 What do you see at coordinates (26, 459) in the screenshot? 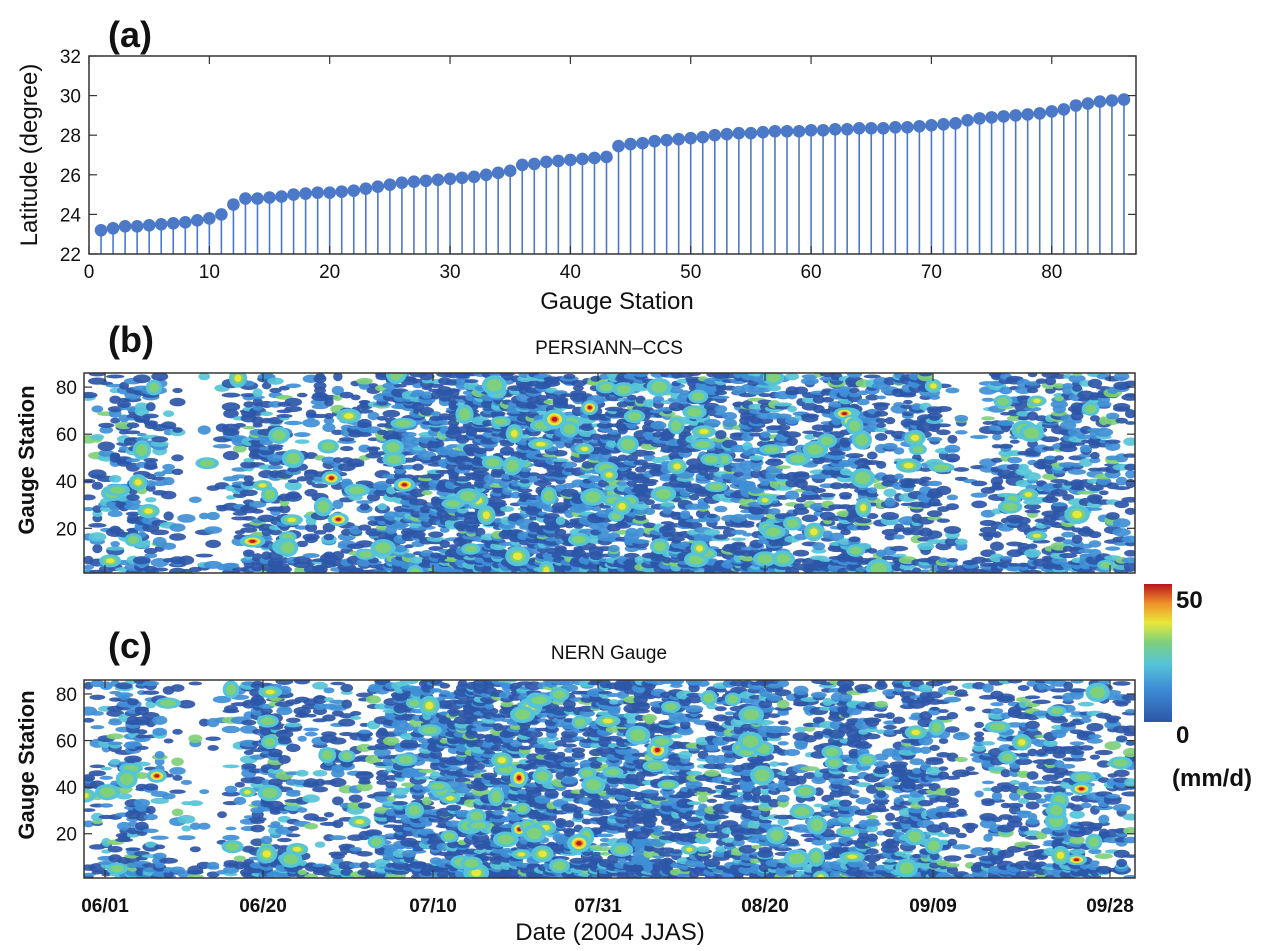
I see `y-axis-label-b: Gauge Station` at bounding box center [26, 459].